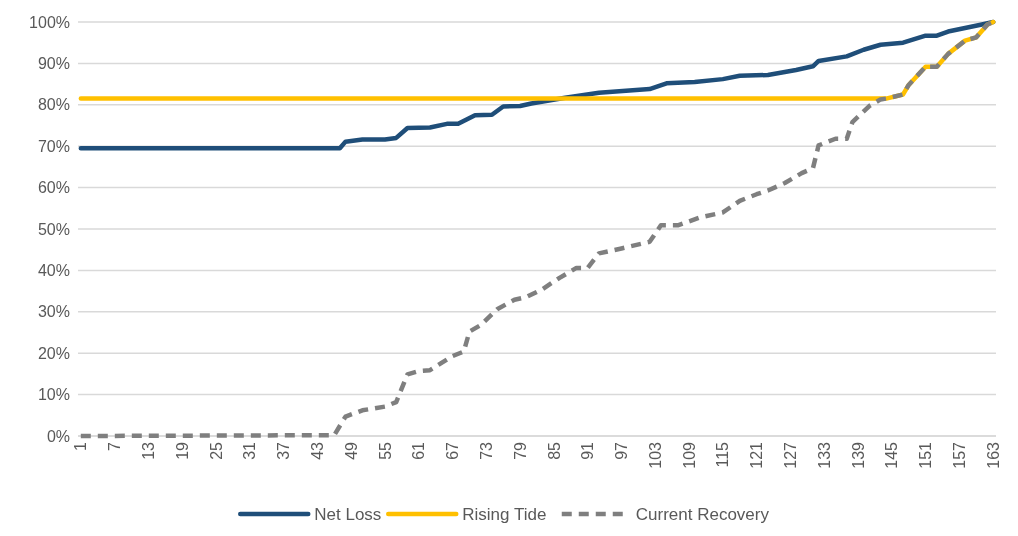 The height and width of the screenshot is (536, 1018). What do you see at coordinates (655, 455) in the screenshot?
I see `x-tick-label: 103` at bounding box center [655, 455].